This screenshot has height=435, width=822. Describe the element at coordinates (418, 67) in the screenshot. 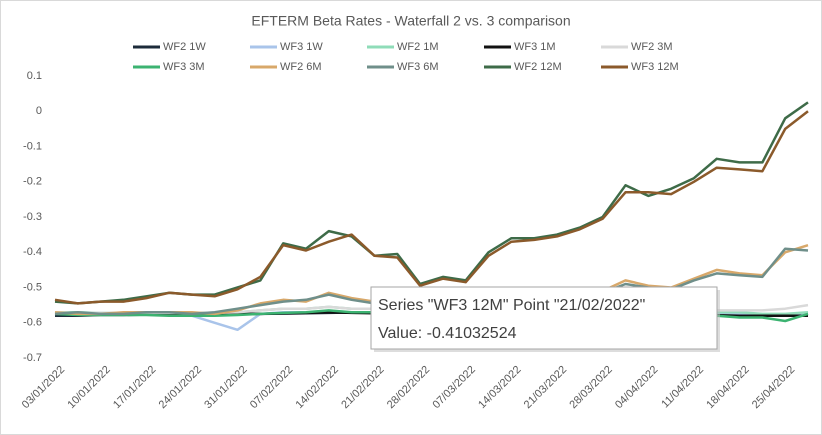

I see `legend-label: WF3 6M` at that location.